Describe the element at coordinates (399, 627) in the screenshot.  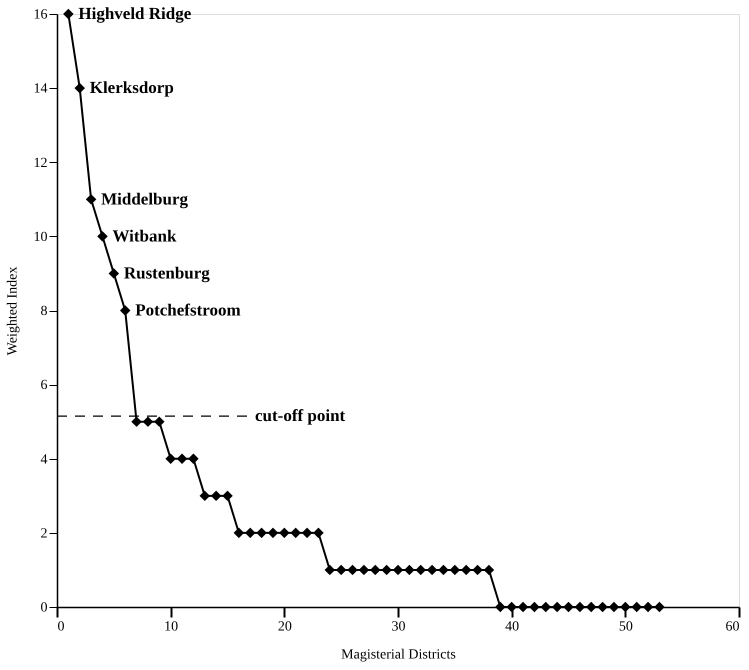
I see `x-tick-label: 30` at that location.